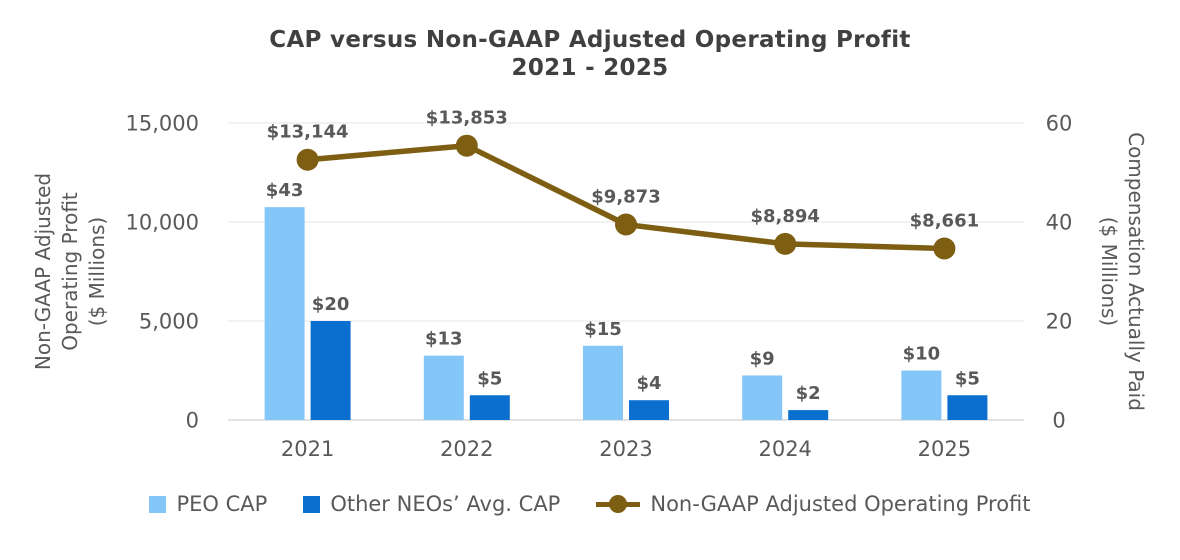 This screenshot has height=560, width=1180. I want to click on x-axis-label: 2022, so click(466, 449).